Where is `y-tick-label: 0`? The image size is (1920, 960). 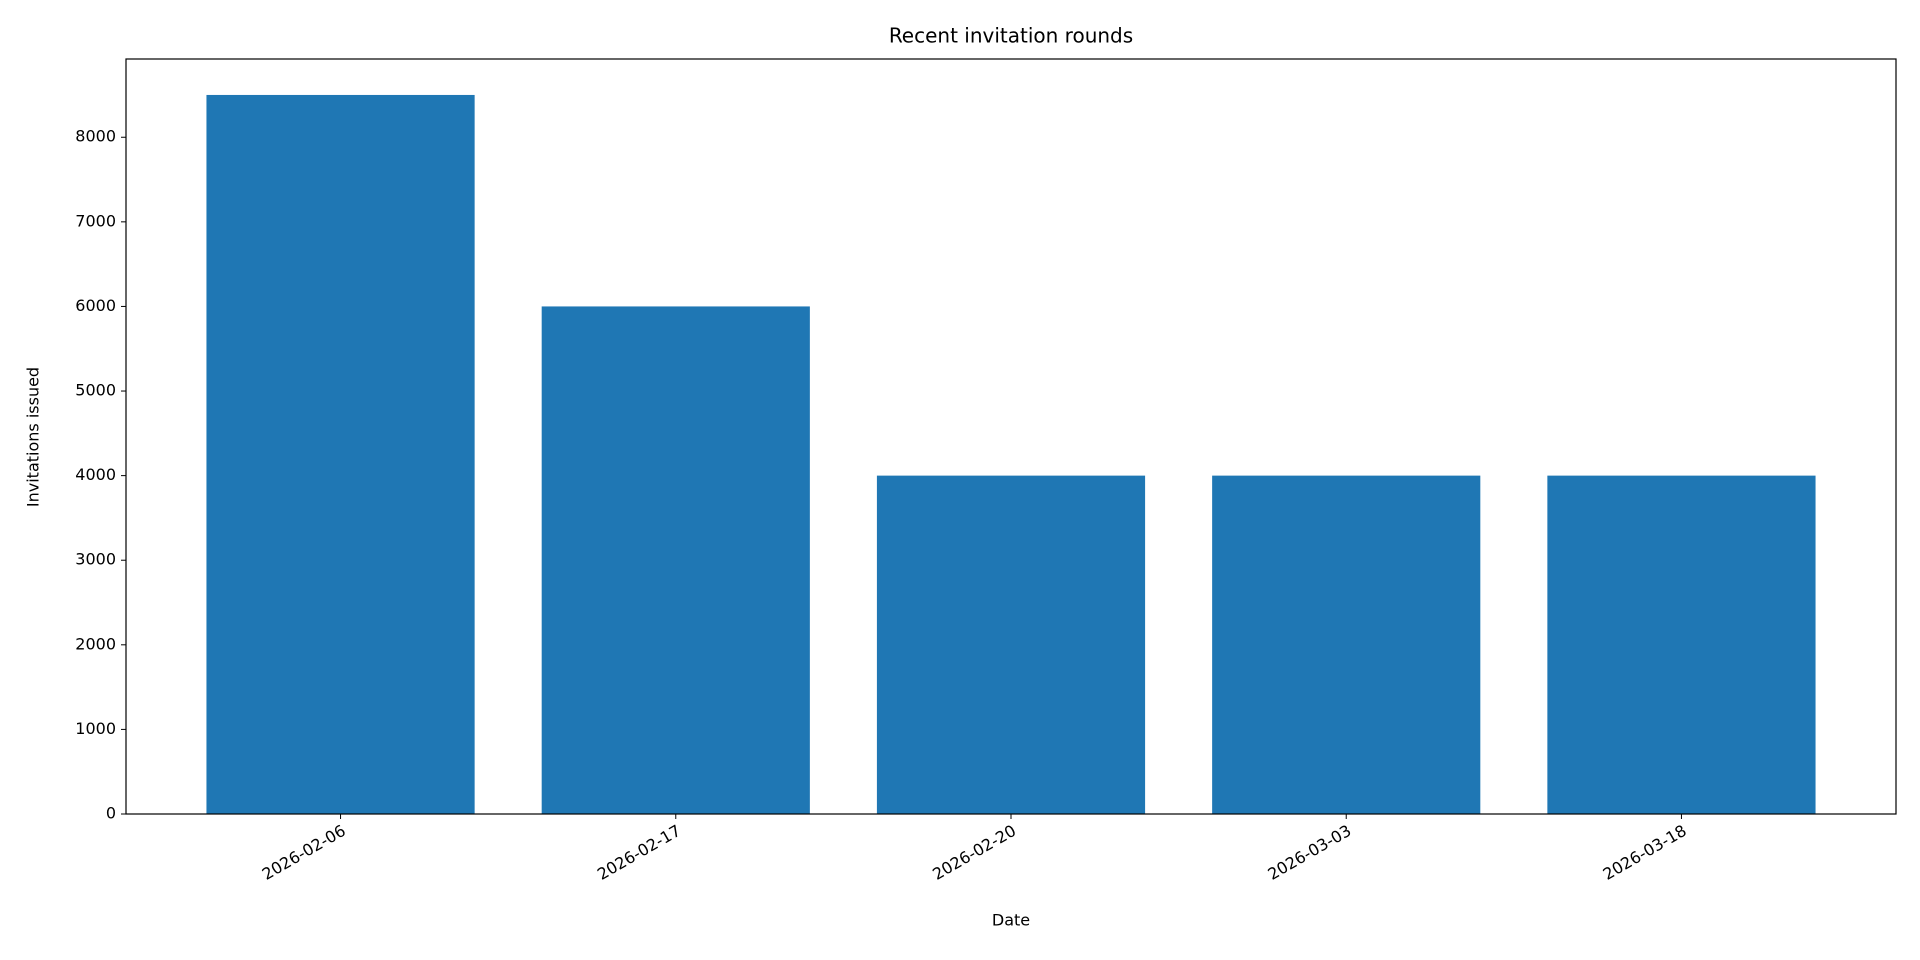
y-tick-label: 0 is located at coordinates (111, 813).